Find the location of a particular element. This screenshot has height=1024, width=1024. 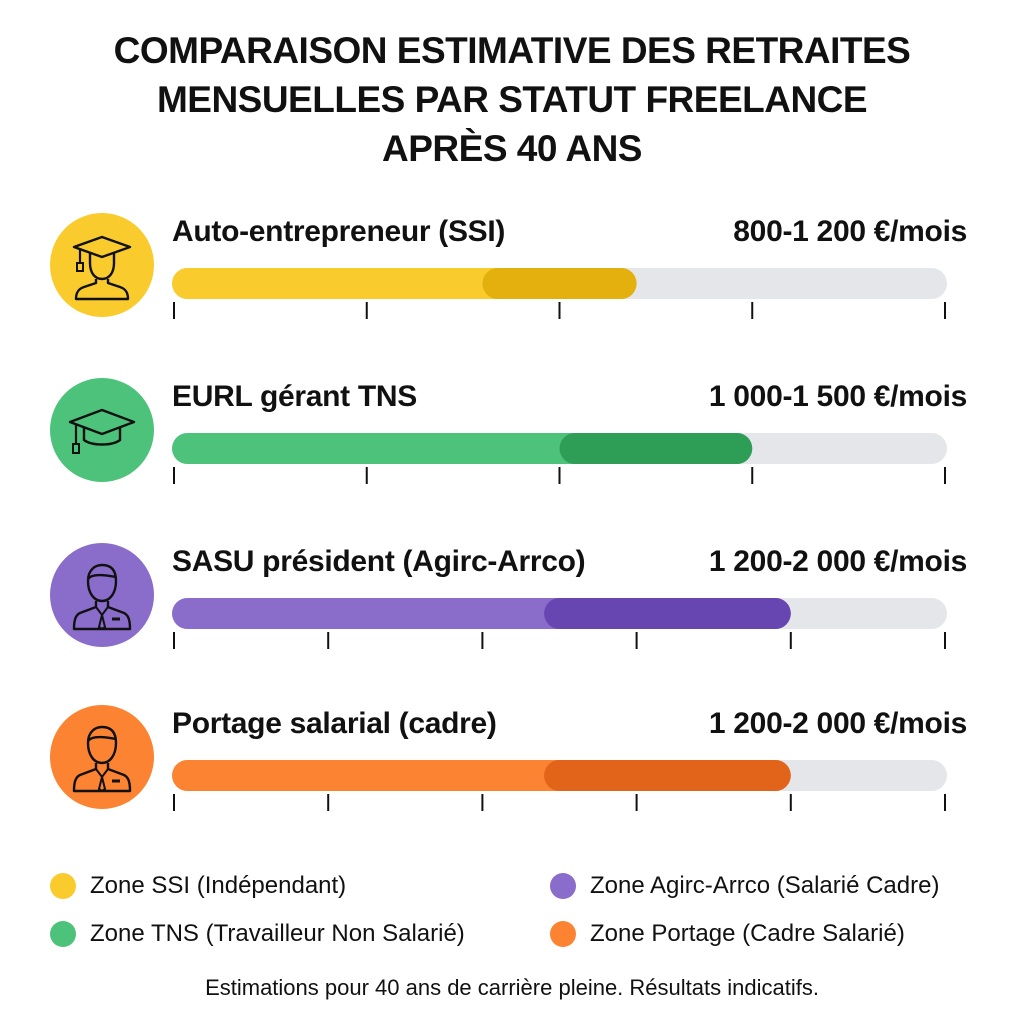

row-title: EURL gérant TNS is located at coordinates (294, 396).